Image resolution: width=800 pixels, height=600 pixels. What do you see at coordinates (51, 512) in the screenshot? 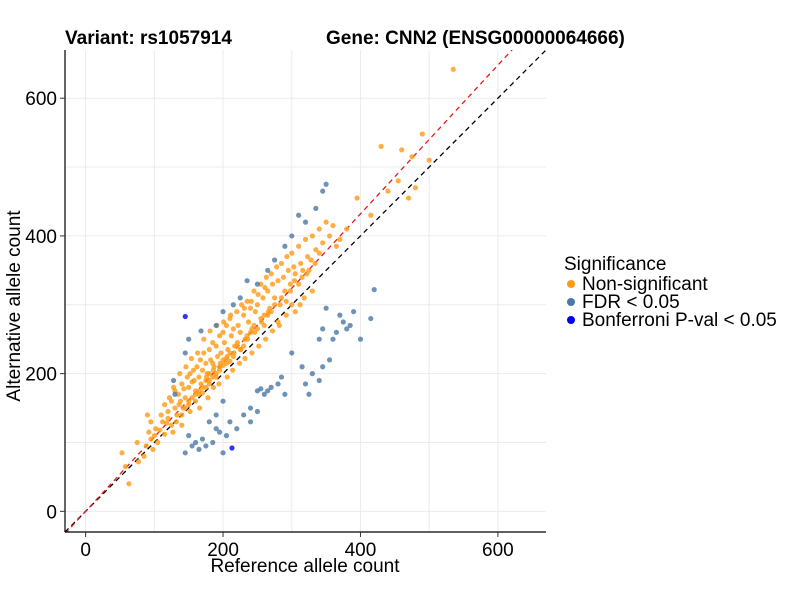
I see `y-tick-label: 0` at bounding box center [51, 512].